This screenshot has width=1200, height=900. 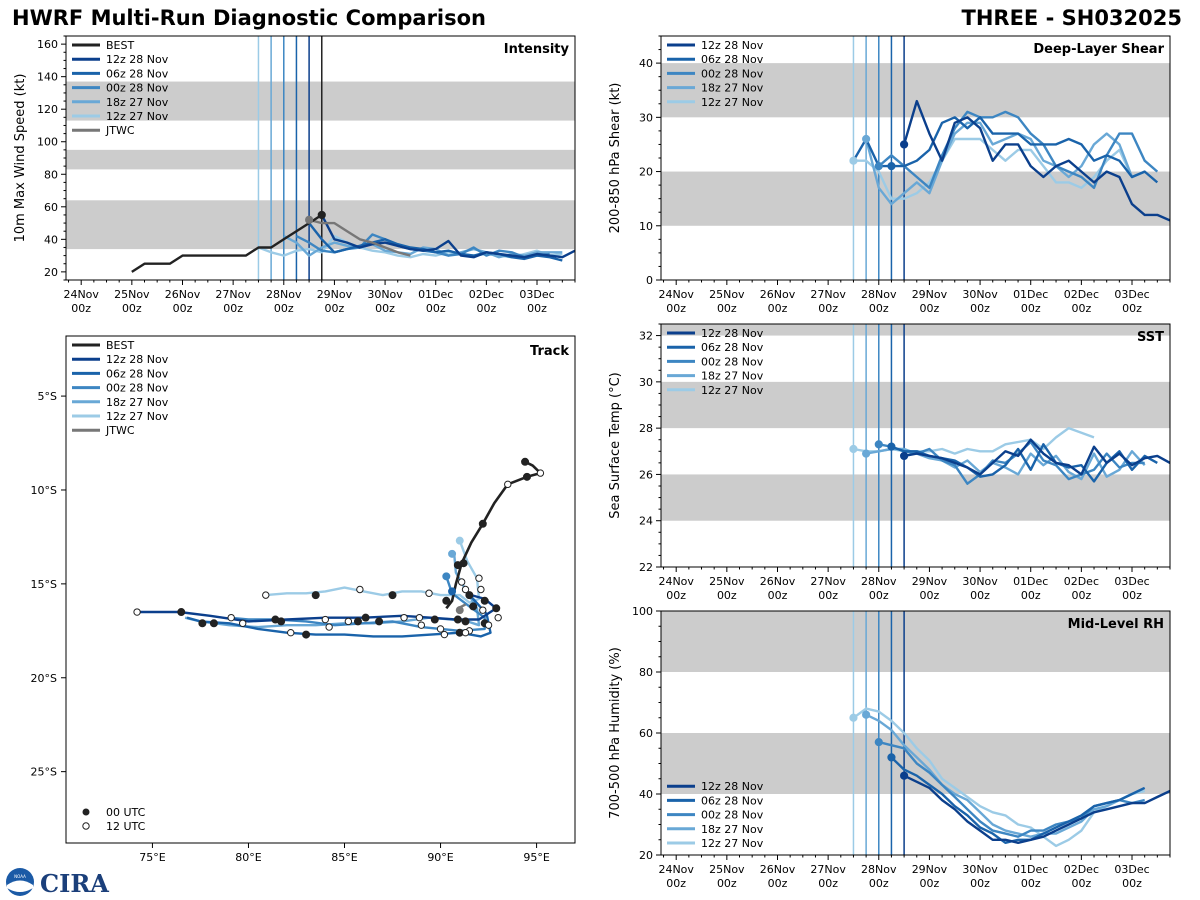 What do you see at coordinates (137, 373) in the screenshot?
I see `legend-label: 06z 28 Nov` at bounding box center [137, 373].